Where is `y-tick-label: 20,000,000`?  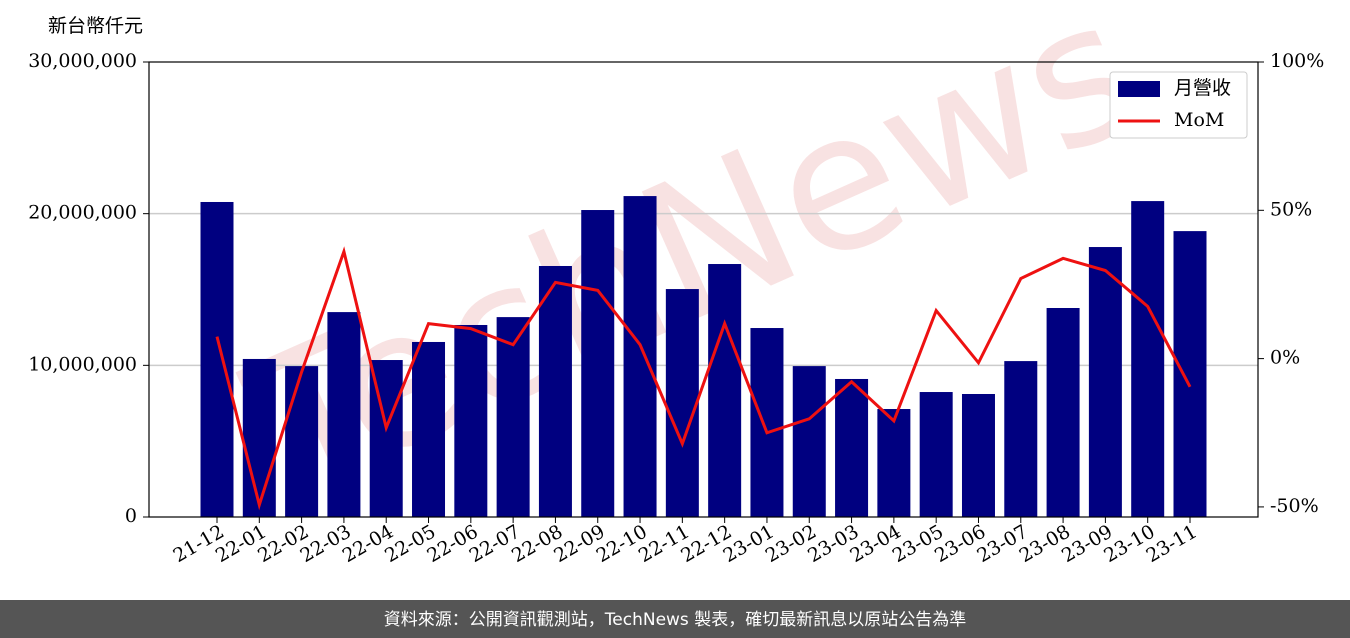 y-tick-label: 20,000,000 is located at coordinates (82, 213).